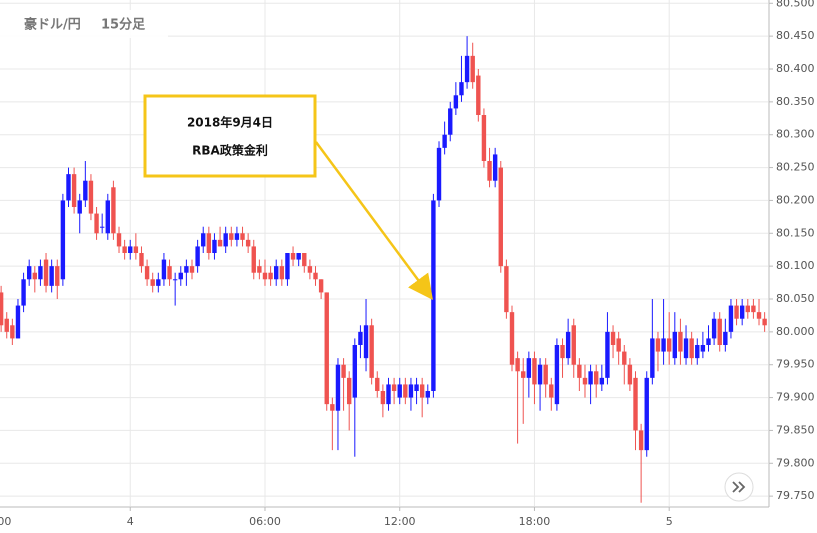 The height and width of the screenshot is (533, 817). I want to click on scroll-button, so click(739, 487).